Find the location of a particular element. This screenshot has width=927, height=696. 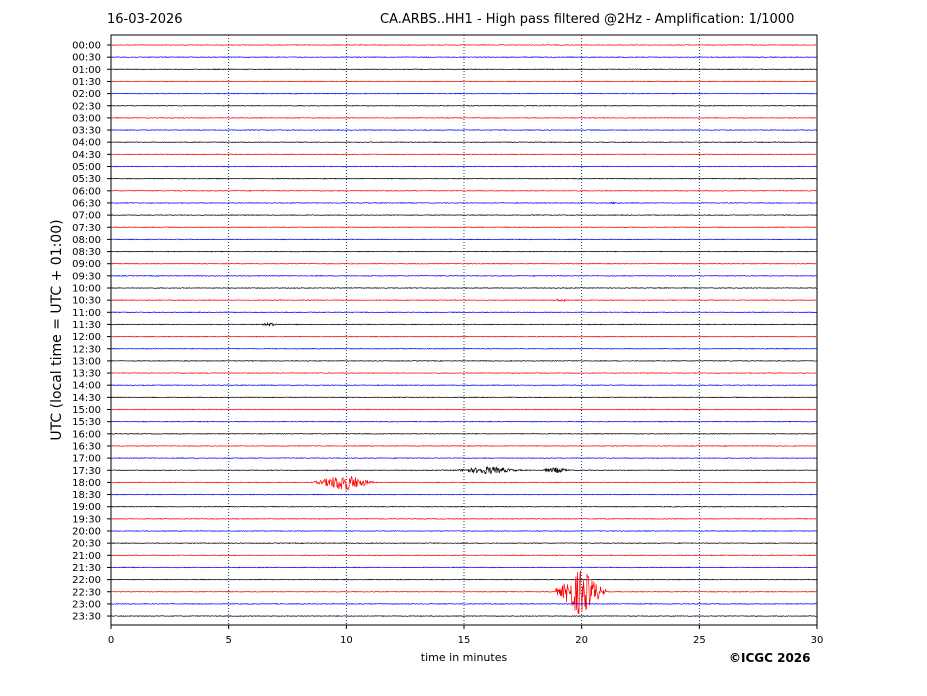

trace-06:30 is located at coordinates (464, 203).